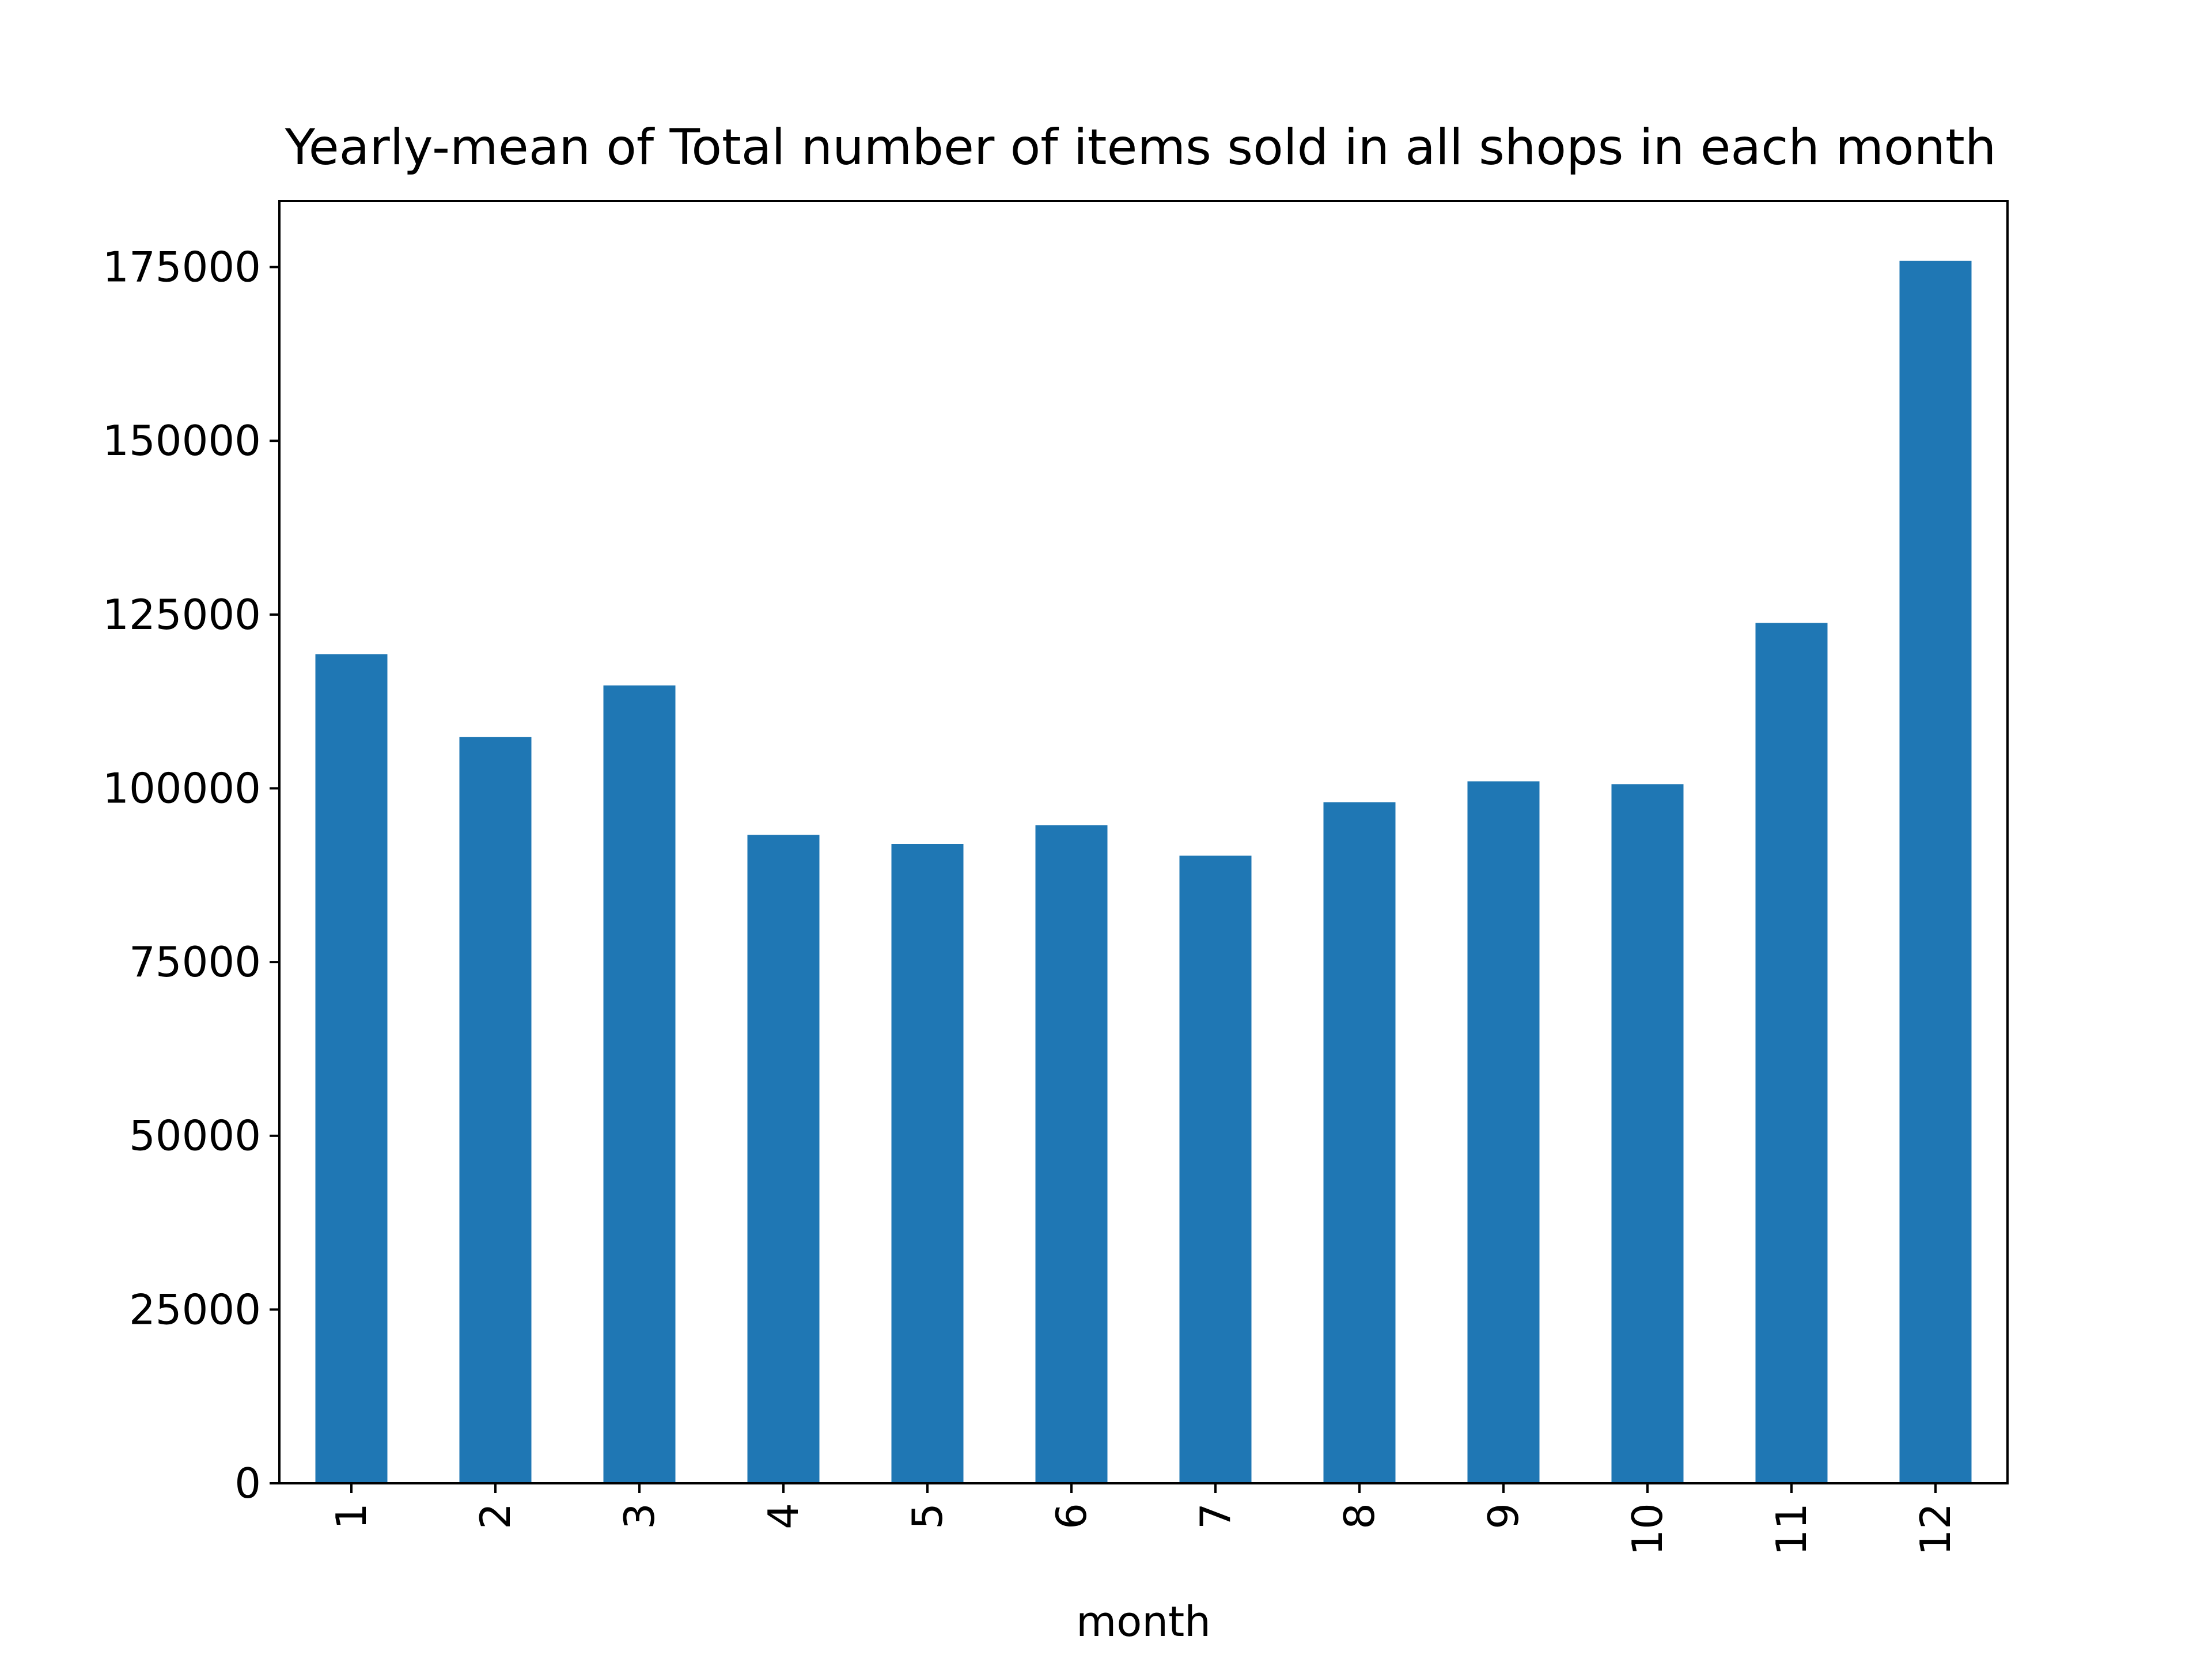 The width and height of the screenshot is (2212, 1659). I want to click on x-tick-label: 12, so click(1935, 1529).